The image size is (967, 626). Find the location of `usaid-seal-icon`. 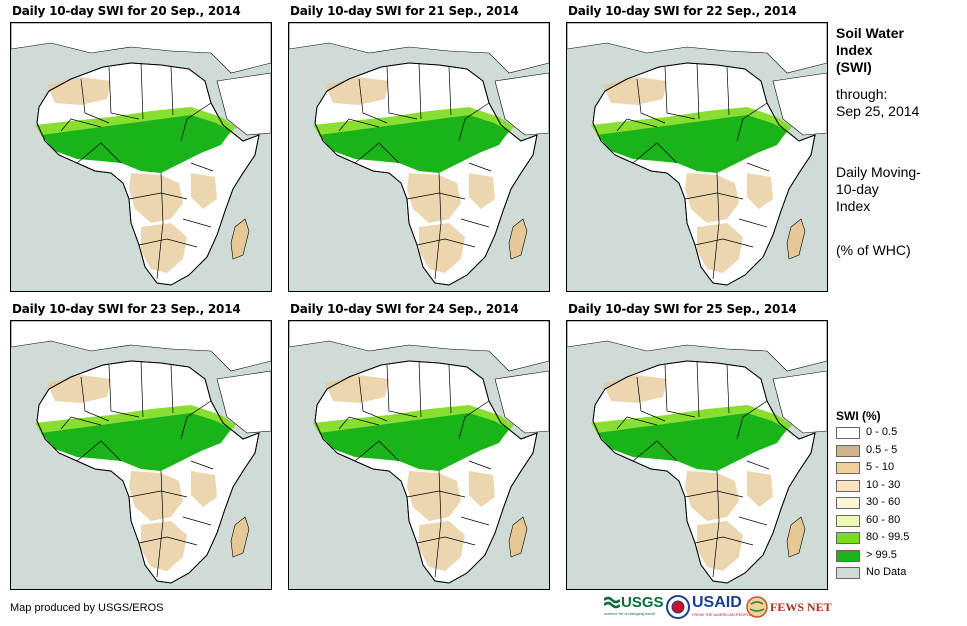

usaid-seal-icon is located at coordinates (678, 607).